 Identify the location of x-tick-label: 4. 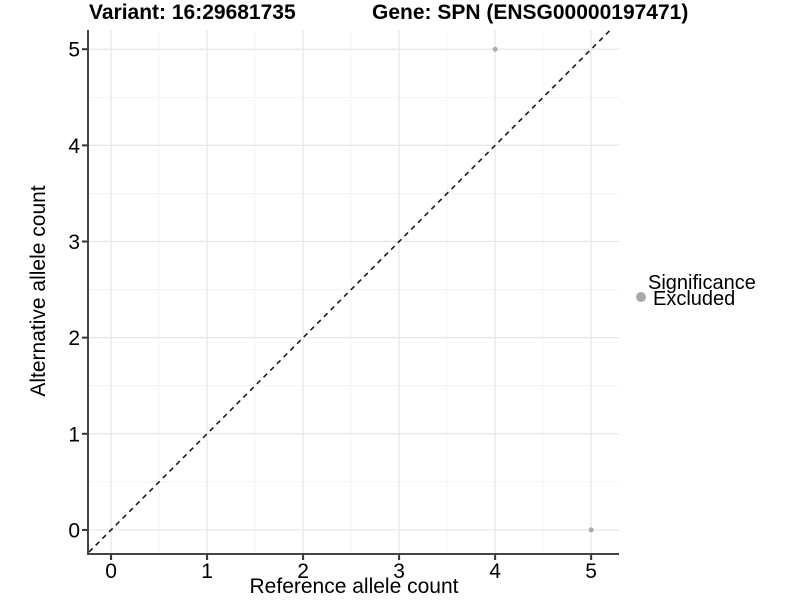
(495, 571).